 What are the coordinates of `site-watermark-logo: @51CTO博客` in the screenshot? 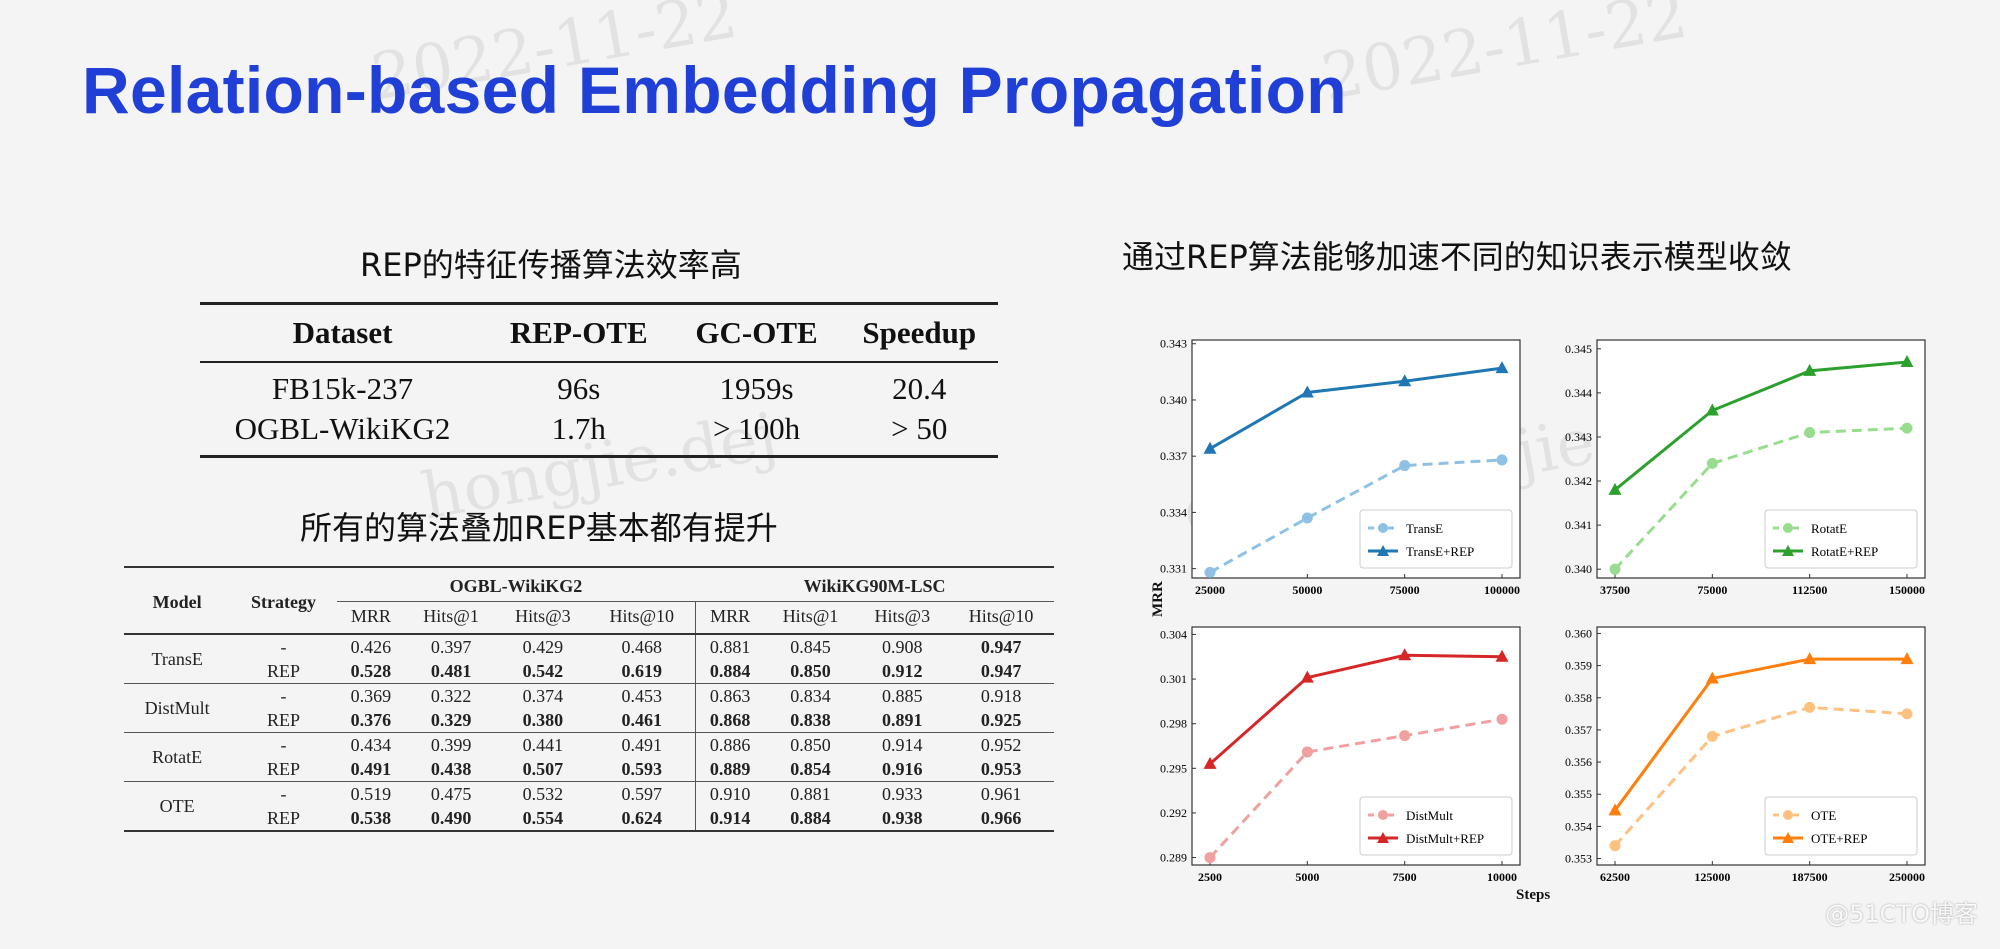 It's located at (1901, 914).